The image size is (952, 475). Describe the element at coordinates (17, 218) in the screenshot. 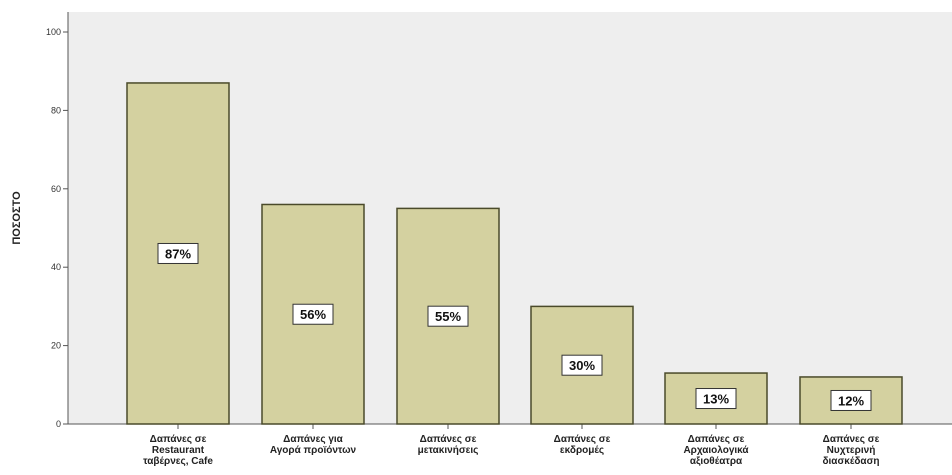

I see `y-axis-title: ΠΟΣΟΣΤΟ` at that location.